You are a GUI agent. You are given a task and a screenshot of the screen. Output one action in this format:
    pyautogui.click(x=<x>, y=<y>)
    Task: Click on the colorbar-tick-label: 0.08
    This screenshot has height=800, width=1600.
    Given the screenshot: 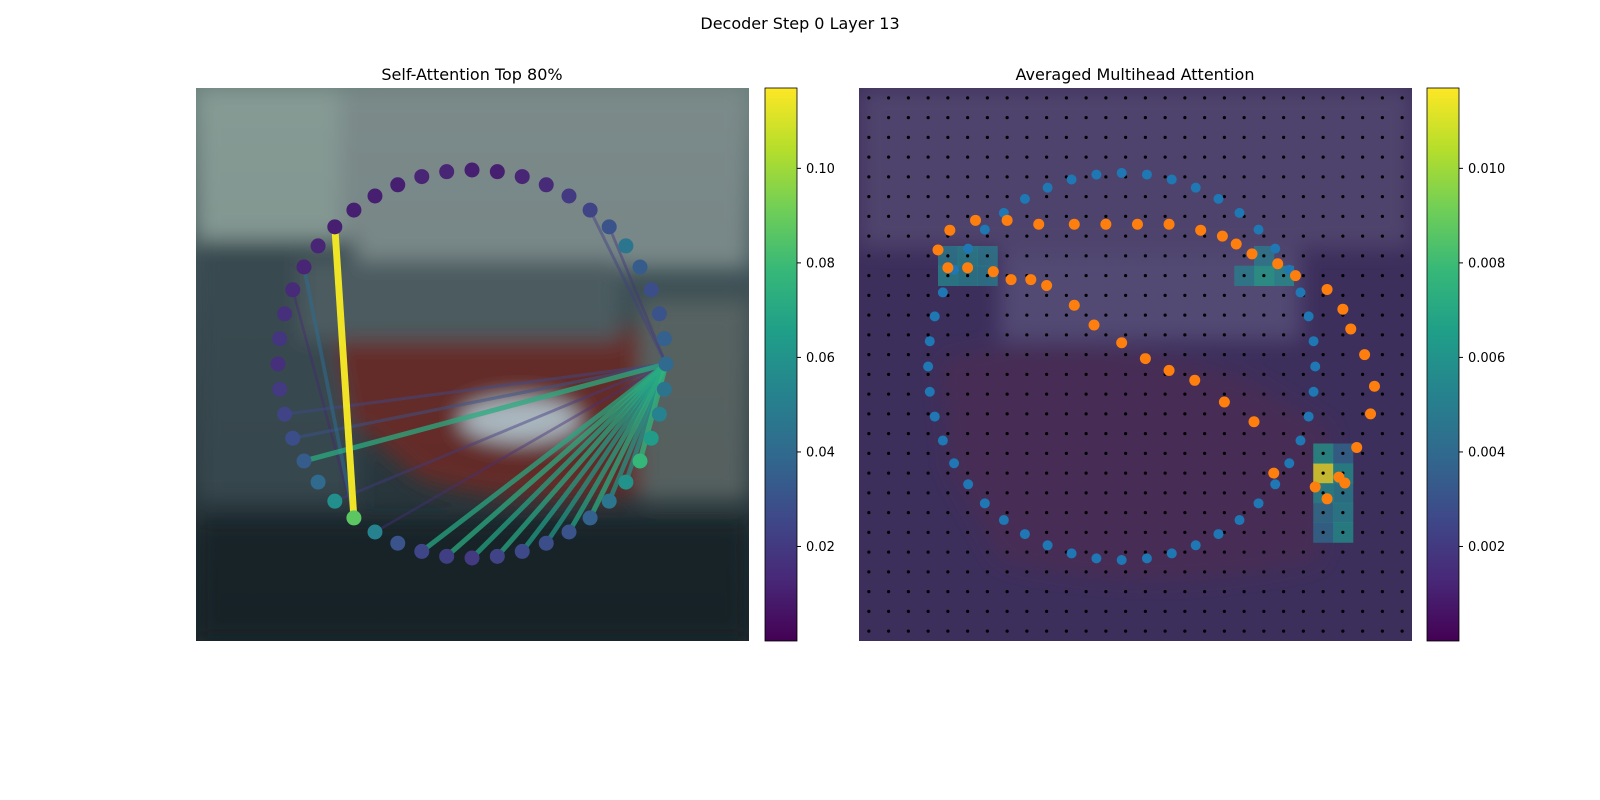 What is the action you would take?
    pyautogui.click(x=820, y=263)
    